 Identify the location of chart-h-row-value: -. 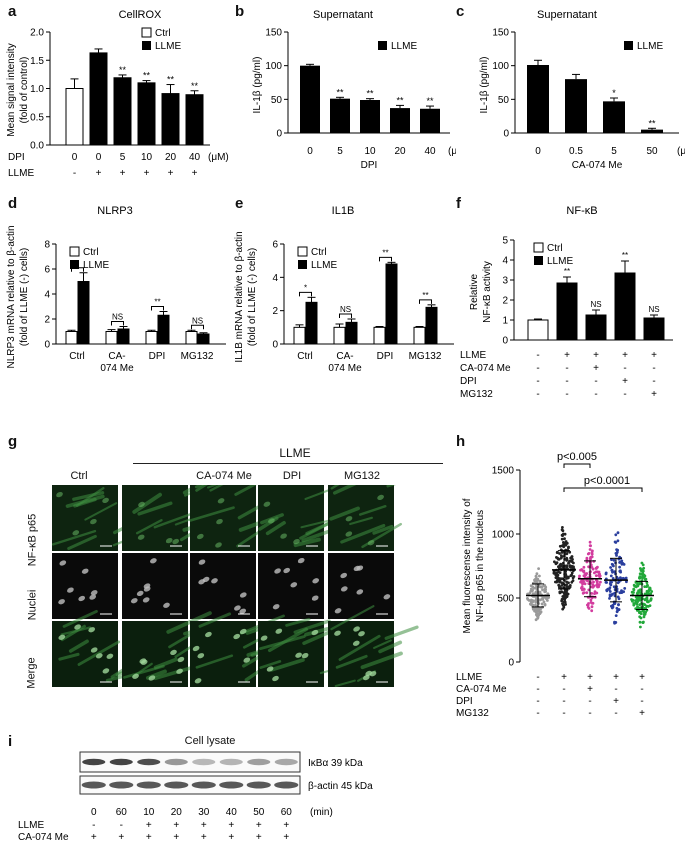
(563, 689).